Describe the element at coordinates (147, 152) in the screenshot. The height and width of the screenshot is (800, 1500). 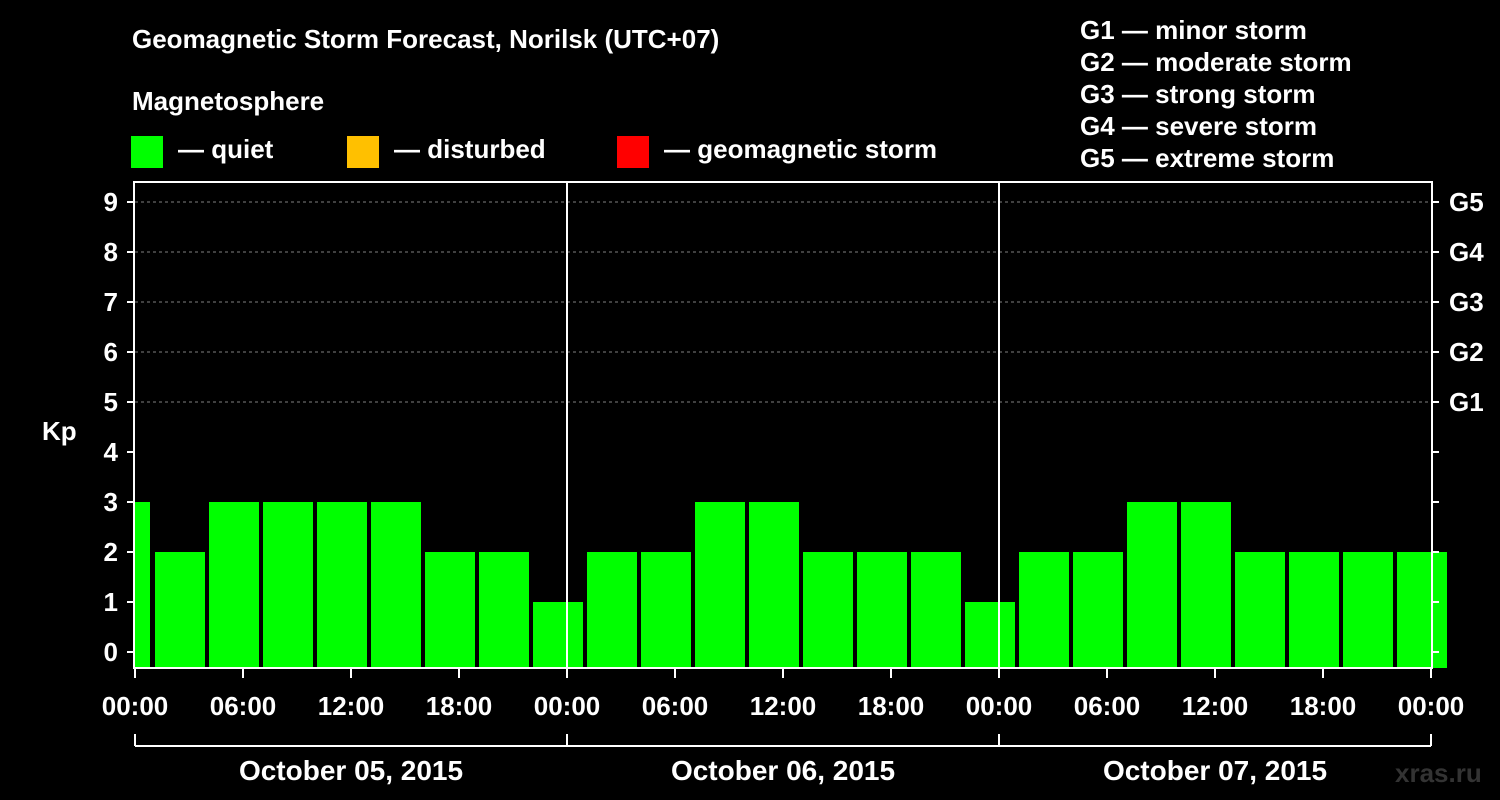
I see `legend-swatch-quiet` at that location.